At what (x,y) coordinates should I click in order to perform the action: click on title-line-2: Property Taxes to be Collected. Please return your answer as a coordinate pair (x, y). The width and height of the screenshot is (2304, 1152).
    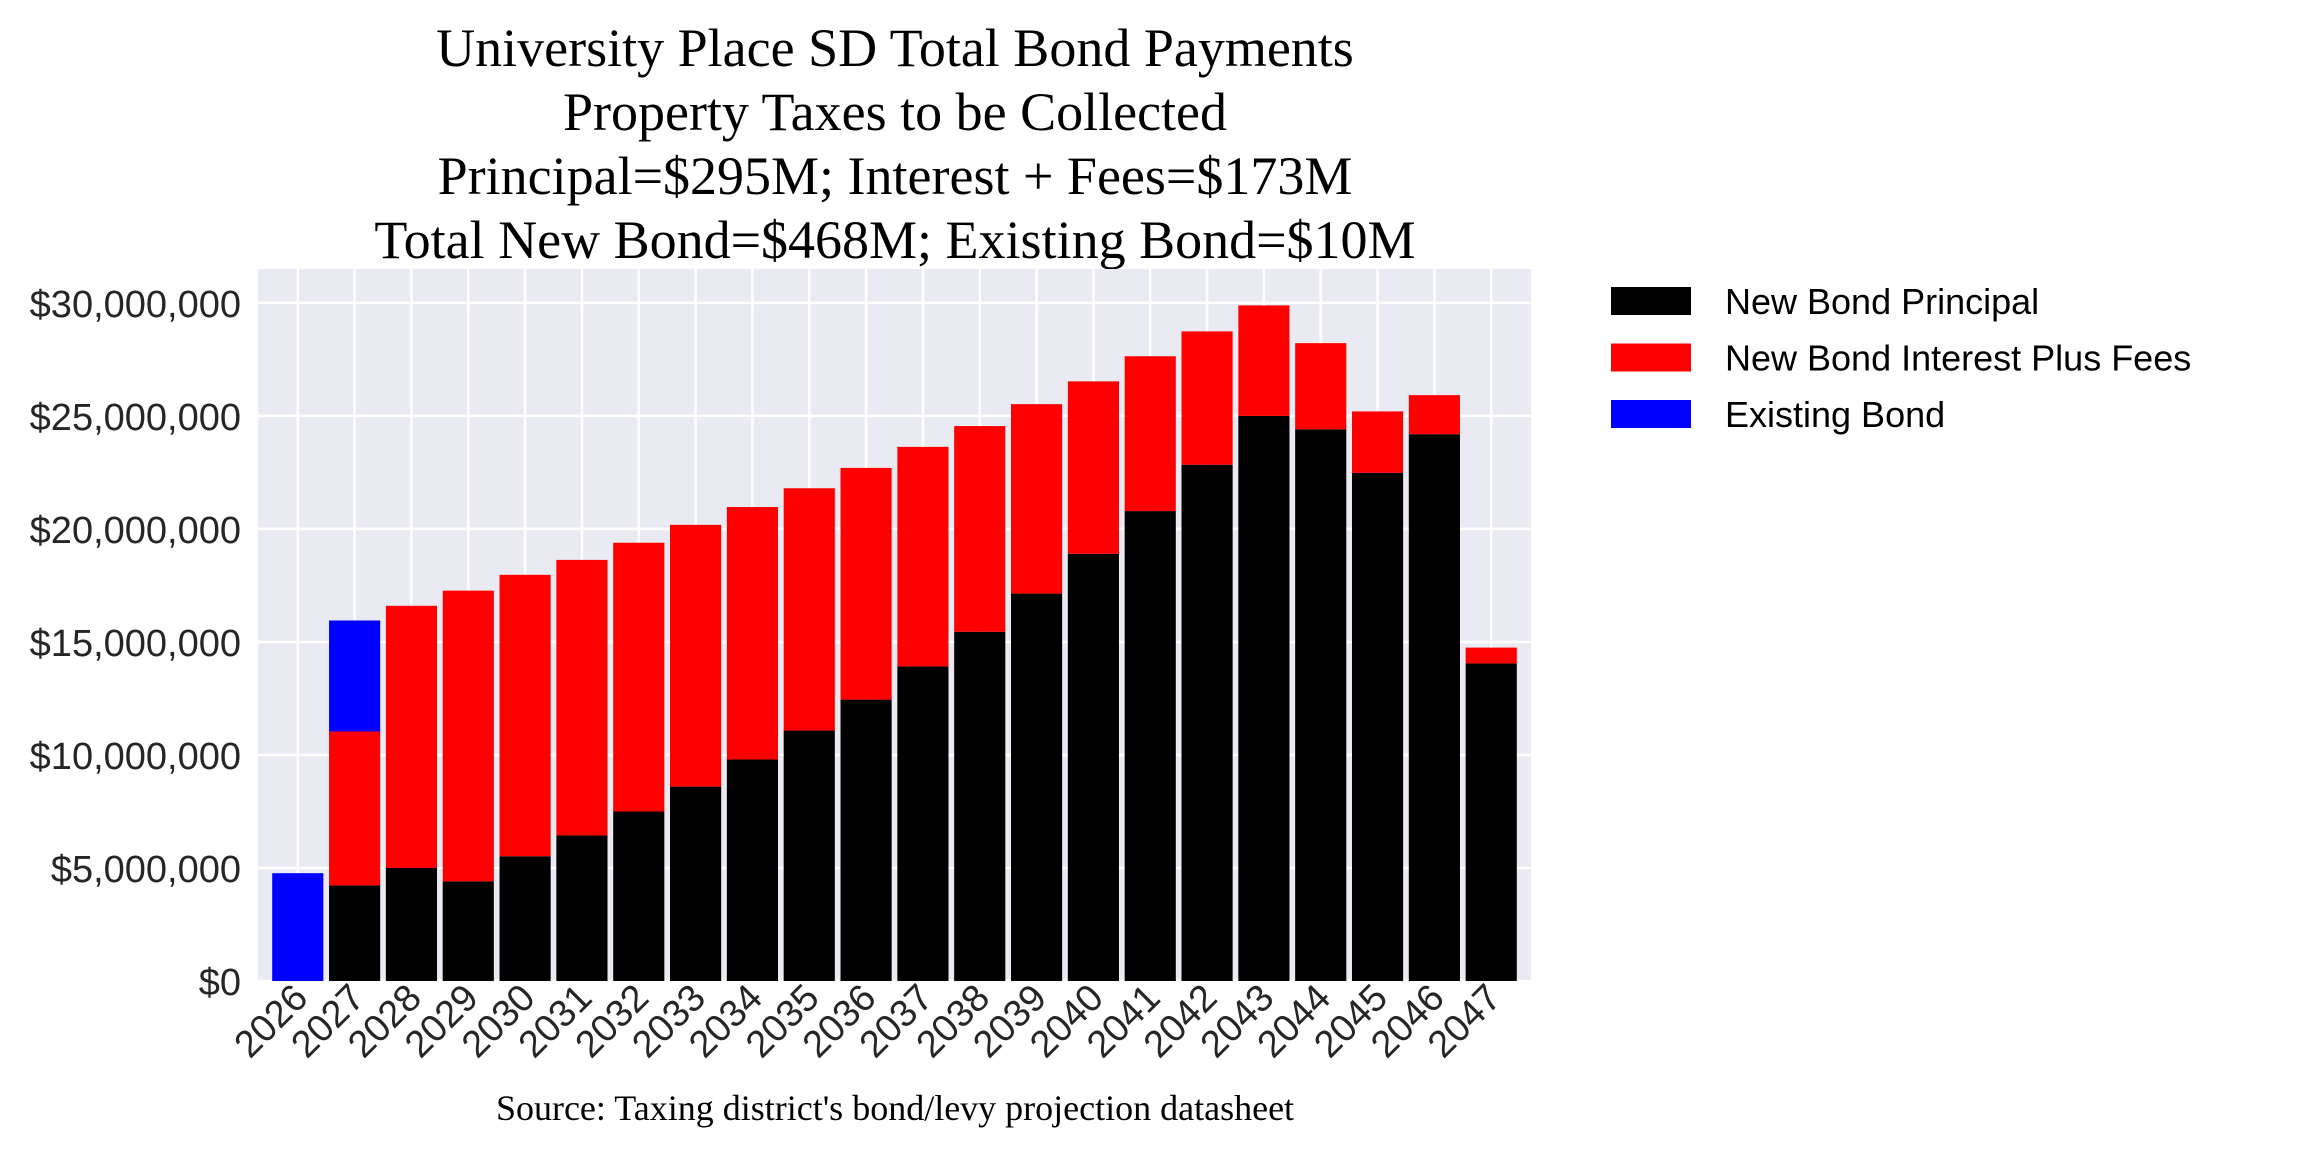
    Looking at the image, I should click on (895, 112).